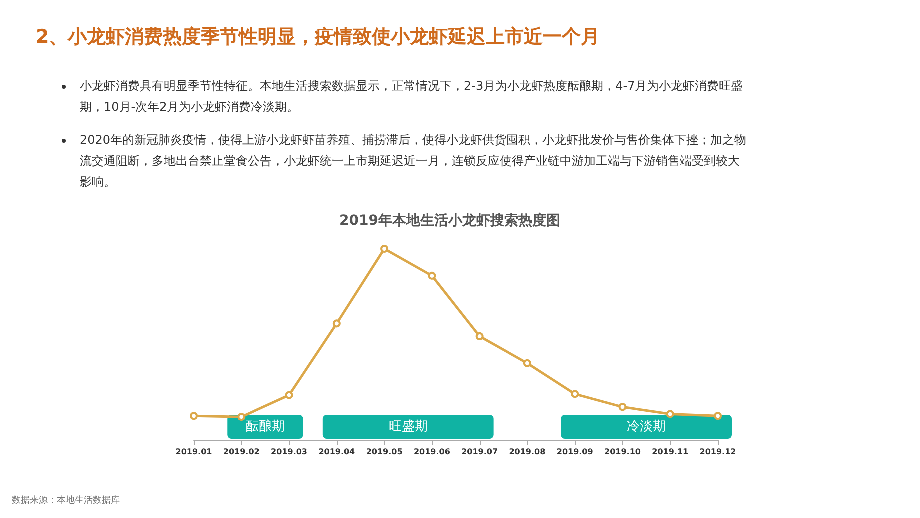 The width and height of the screenshot is (920, 518). Describe the element at coordinates (408, 427) in the screenshot. I see `band-label: 旺盛期` at that location.